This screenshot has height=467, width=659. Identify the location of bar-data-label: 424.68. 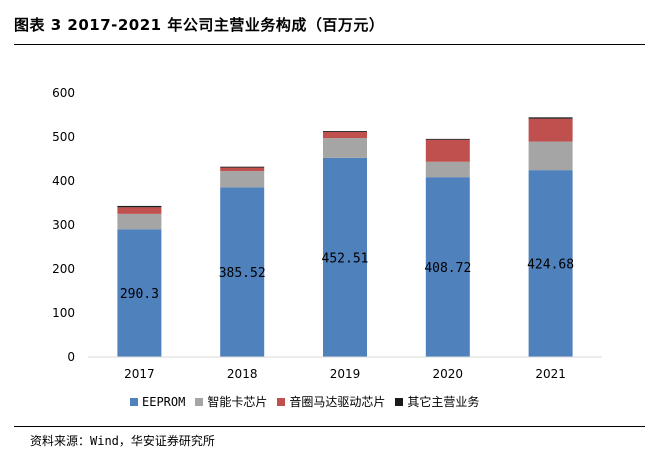
(550, 265).